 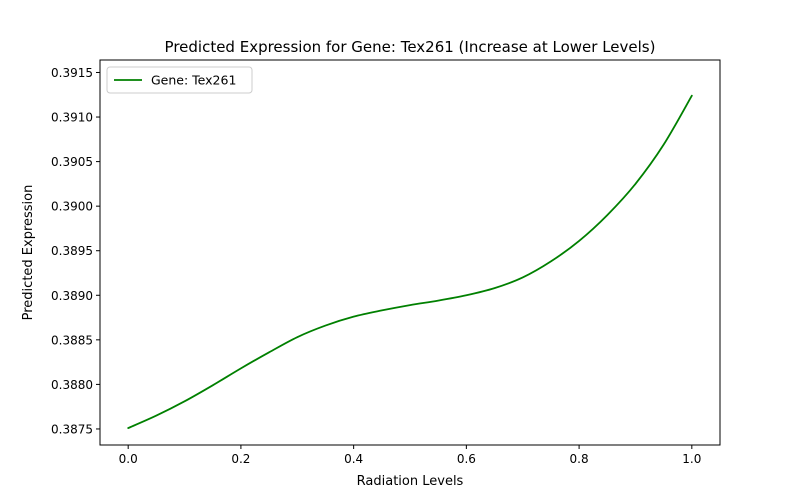 What do you see at coordinates (72, 340) in the screenshot?
I see `y-tick-label: 0.3885` at bounding box center [72, 340].